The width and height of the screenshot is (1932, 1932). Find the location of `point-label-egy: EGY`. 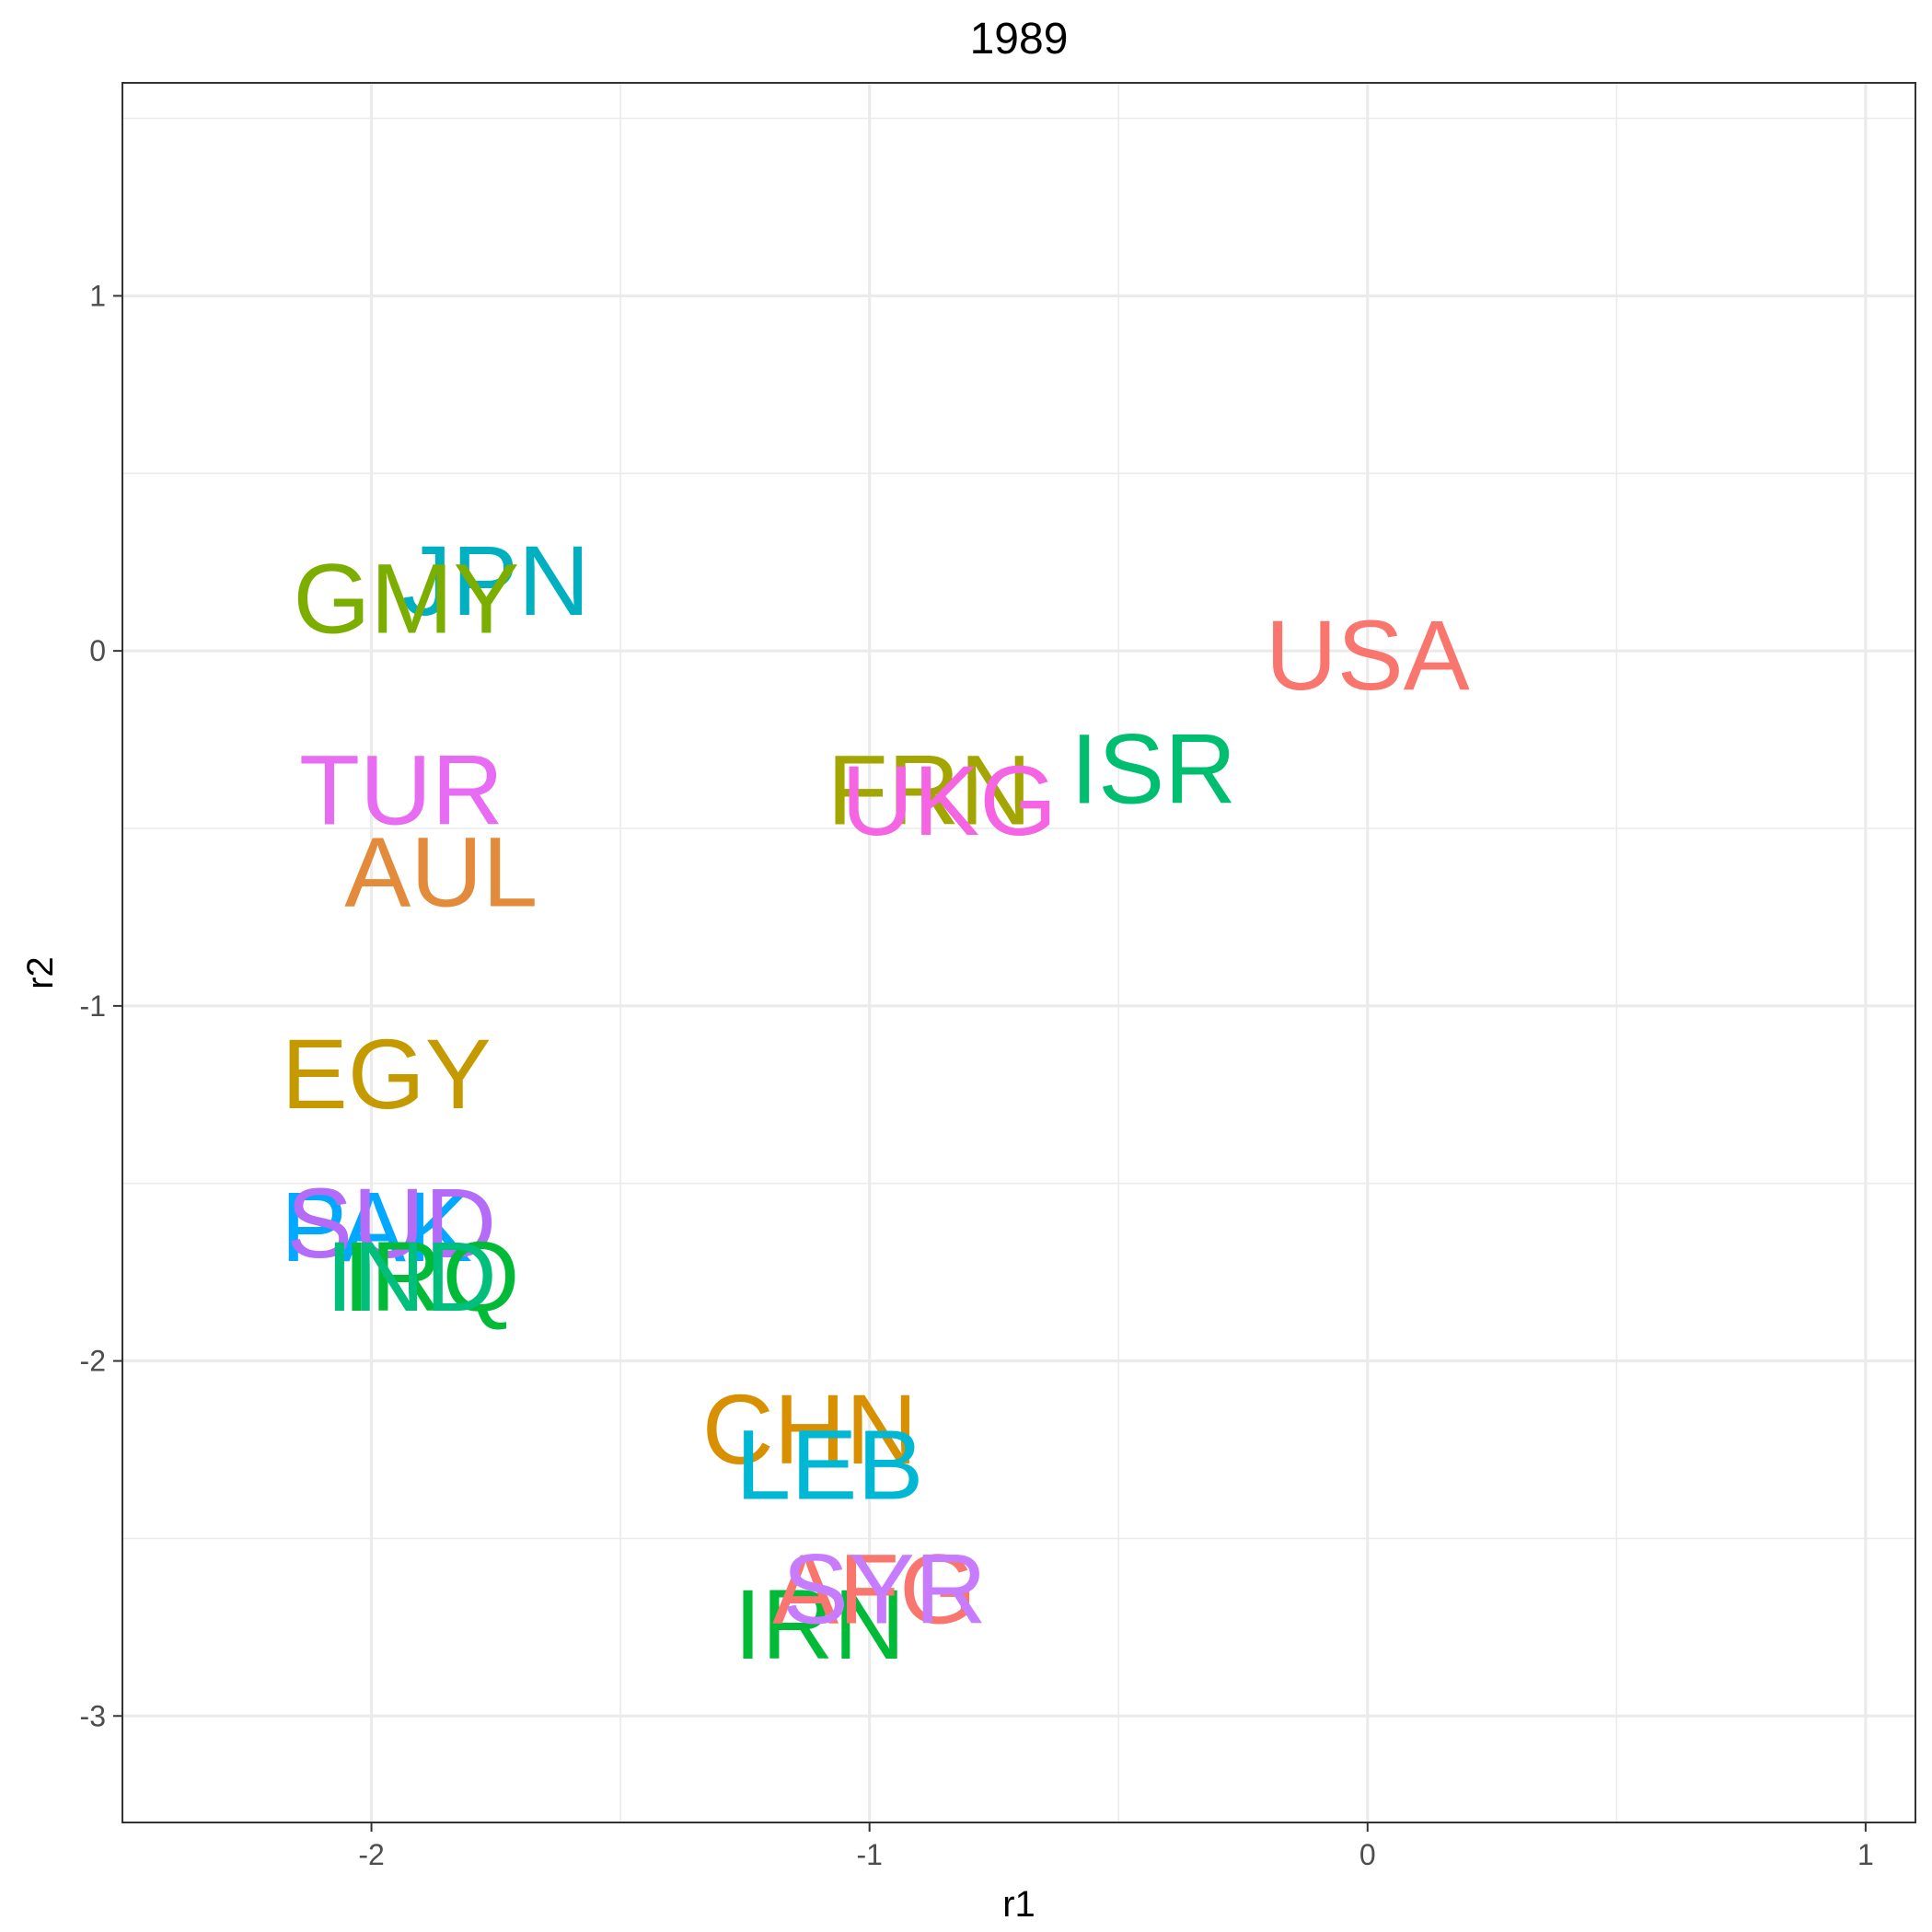

point-label-egy: EGY is located at coordinates (387, 1074).